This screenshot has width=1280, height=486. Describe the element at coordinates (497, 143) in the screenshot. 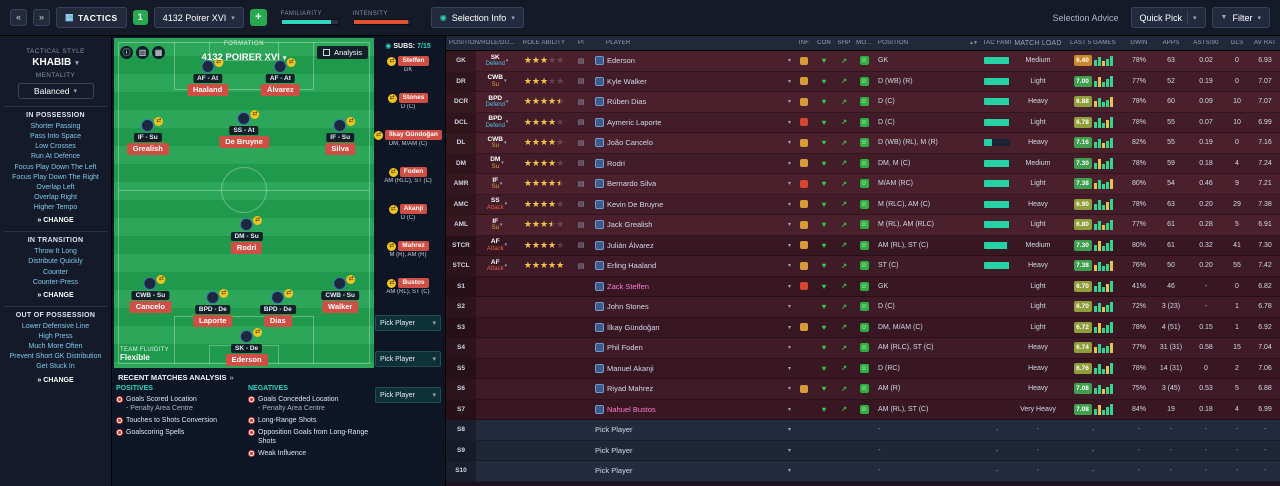

I see `role-cell: CWB Su ▾` at that location.